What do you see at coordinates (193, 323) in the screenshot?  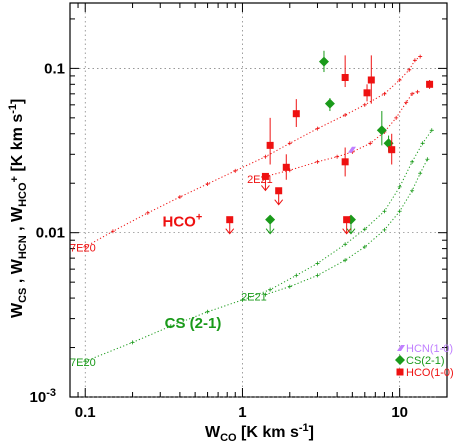 I see `annotation-cs-2-1-: CS (2-1)` at bounding box center [193, 323].